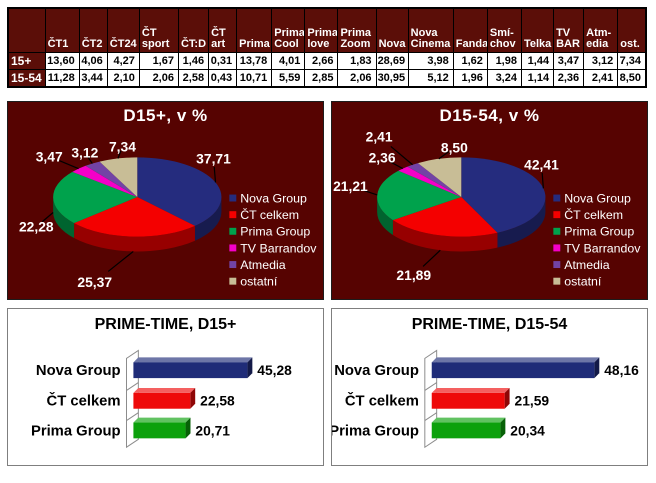 This screenshot has height=483, width=656. What do you see at coordinates (537, 30) in the screenshot?
I see `channel-column-header: Telka` at bounding box center [537, 30].